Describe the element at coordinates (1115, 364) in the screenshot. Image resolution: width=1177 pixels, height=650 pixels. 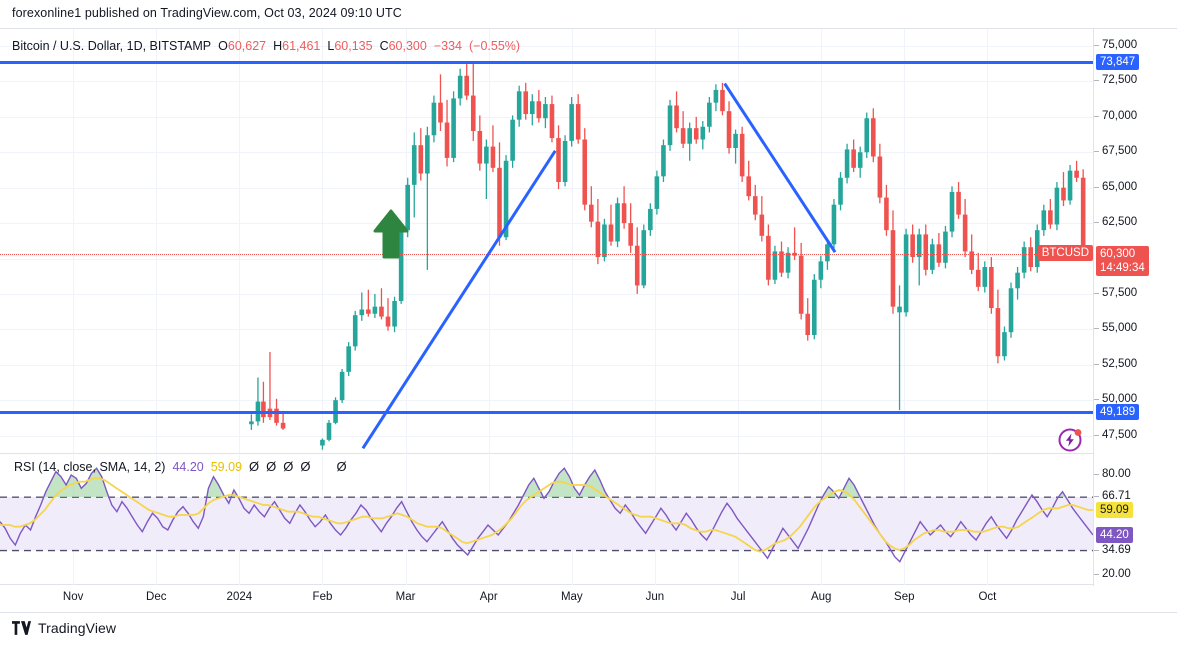
I see `price-axis-tick: 52,500` at that location.